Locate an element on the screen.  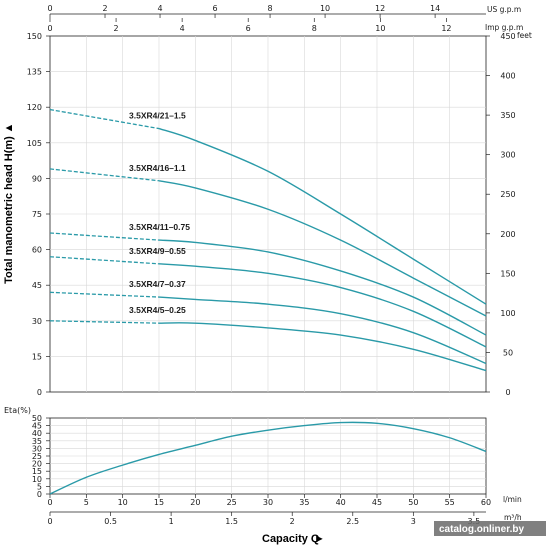
feet-tick-label: 150 is located at coordinates (507, 273).